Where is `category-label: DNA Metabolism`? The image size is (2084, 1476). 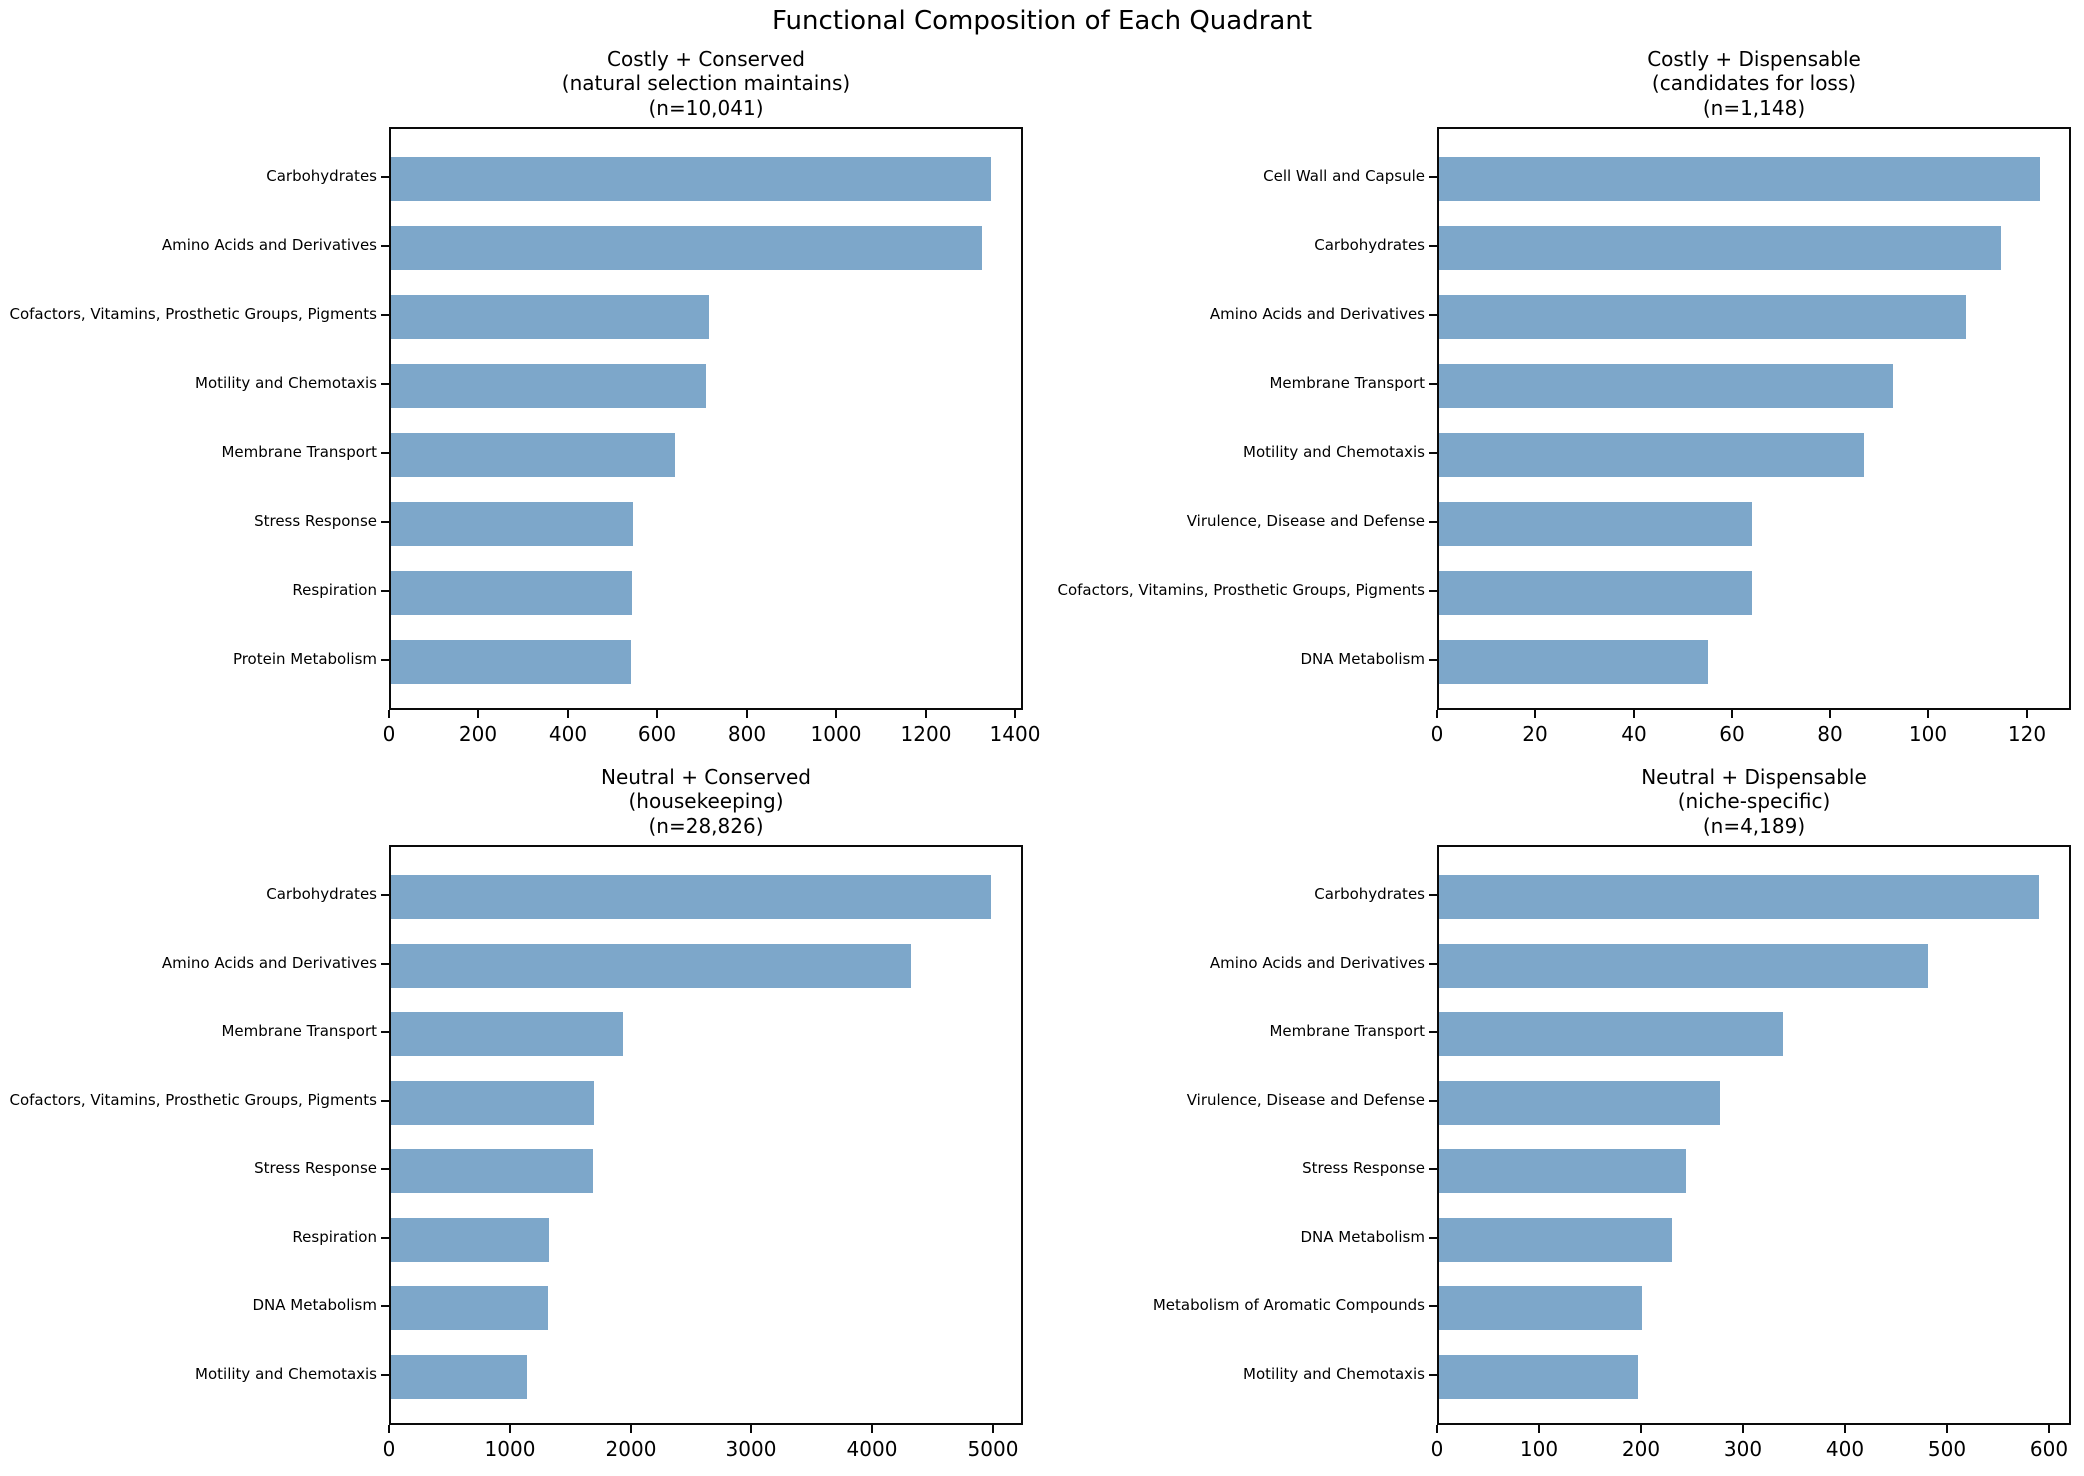 category-label: DNA Metabolism is located at coordinates (1362, 1237).